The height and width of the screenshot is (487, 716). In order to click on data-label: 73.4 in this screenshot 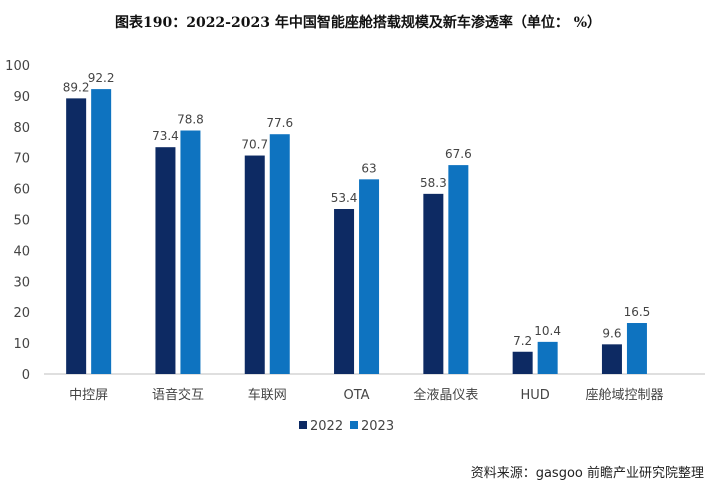, I will do `click(165, 136)`.